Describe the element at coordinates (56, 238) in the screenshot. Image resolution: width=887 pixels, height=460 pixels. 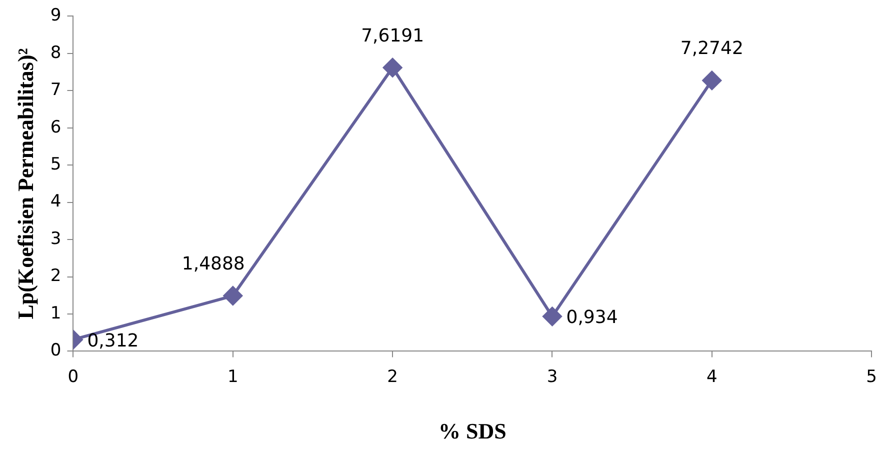
I see `y-tick-label: 3` at that location.